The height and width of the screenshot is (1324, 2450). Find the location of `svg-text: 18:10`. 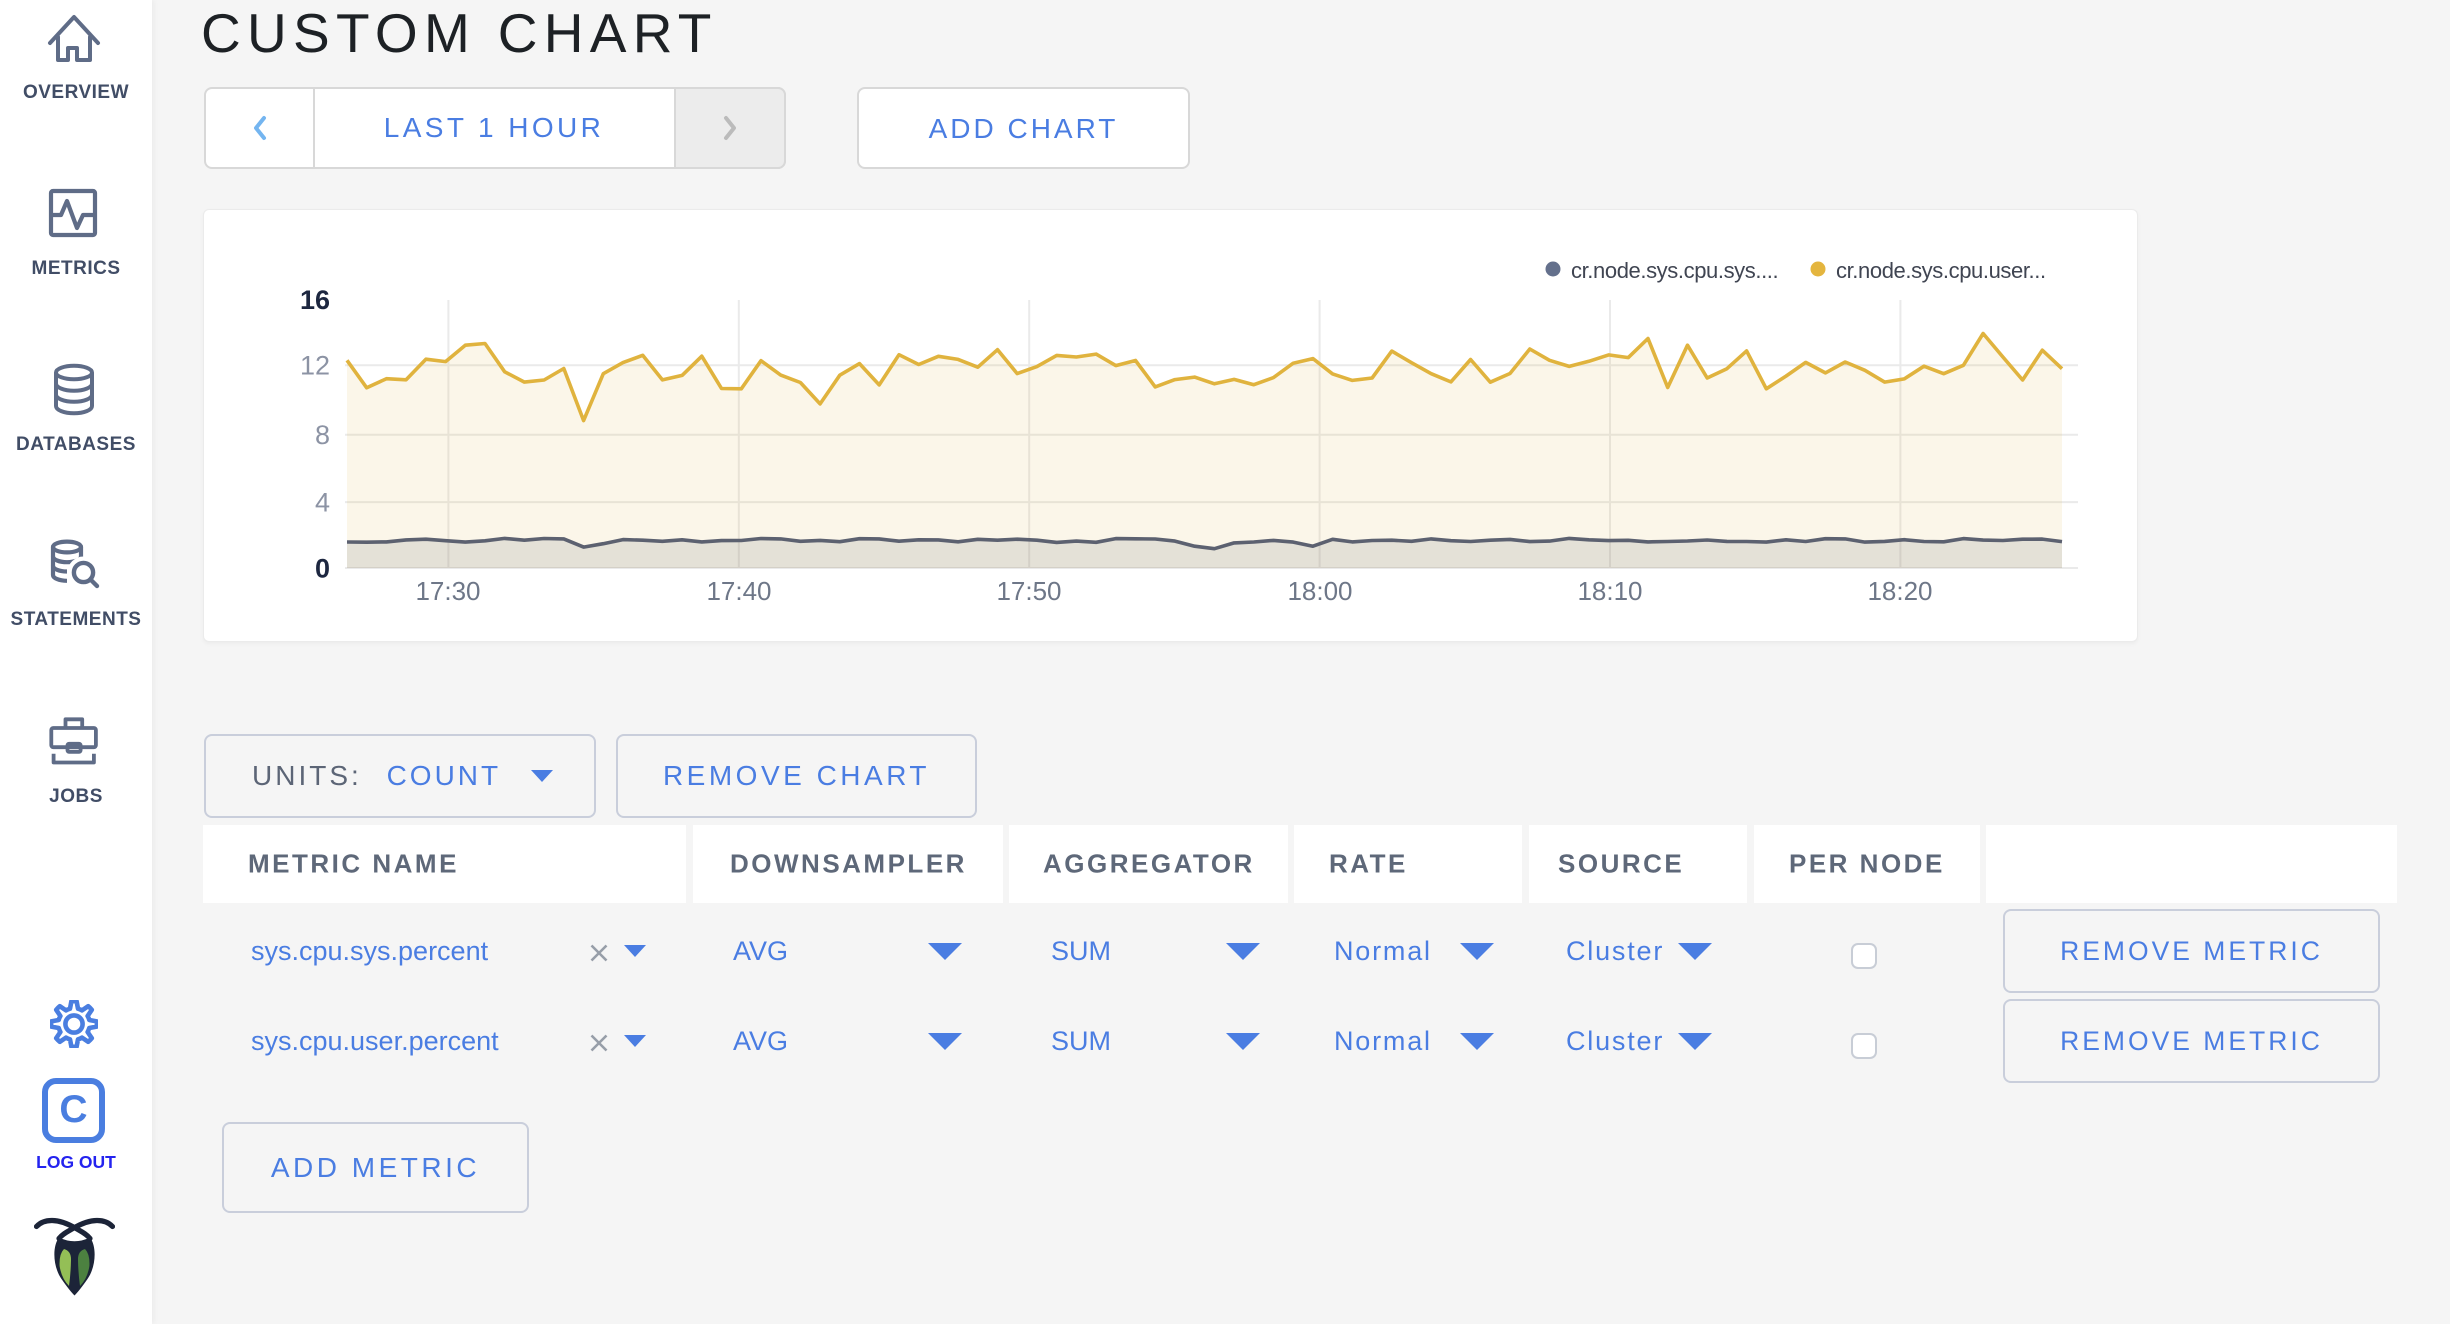

svg-text: 18:10 is located at coordinates (1609, 591).